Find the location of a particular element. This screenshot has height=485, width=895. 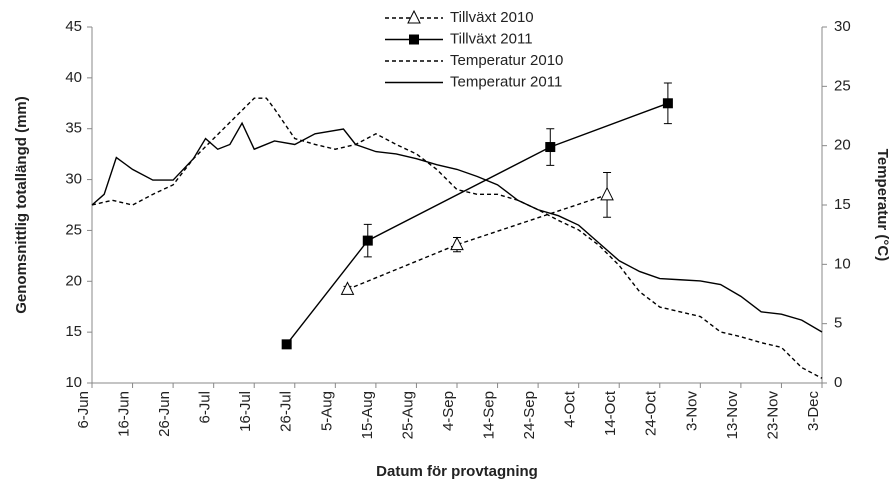

x-tick-label: 23-Nov is located at coordinates (772, 415).